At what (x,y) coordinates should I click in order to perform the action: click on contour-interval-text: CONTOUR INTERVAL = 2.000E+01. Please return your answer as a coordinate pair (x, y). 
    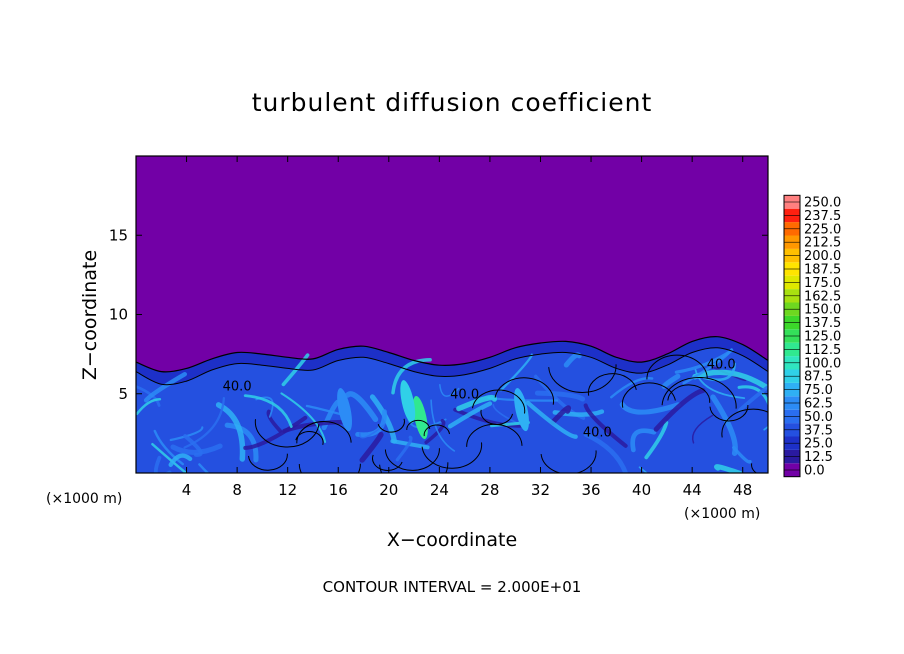
    Looking at the image, I should click on (452, 587).